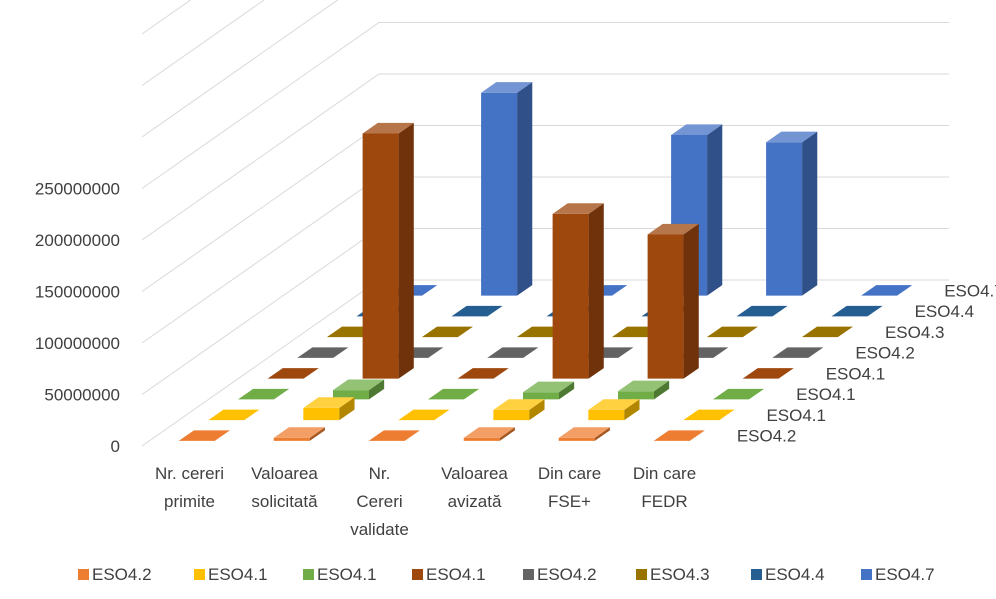  Describe the element at coordinates (77, 189) in the screenshot. I see `y-tick-label: 250000000` at that location.